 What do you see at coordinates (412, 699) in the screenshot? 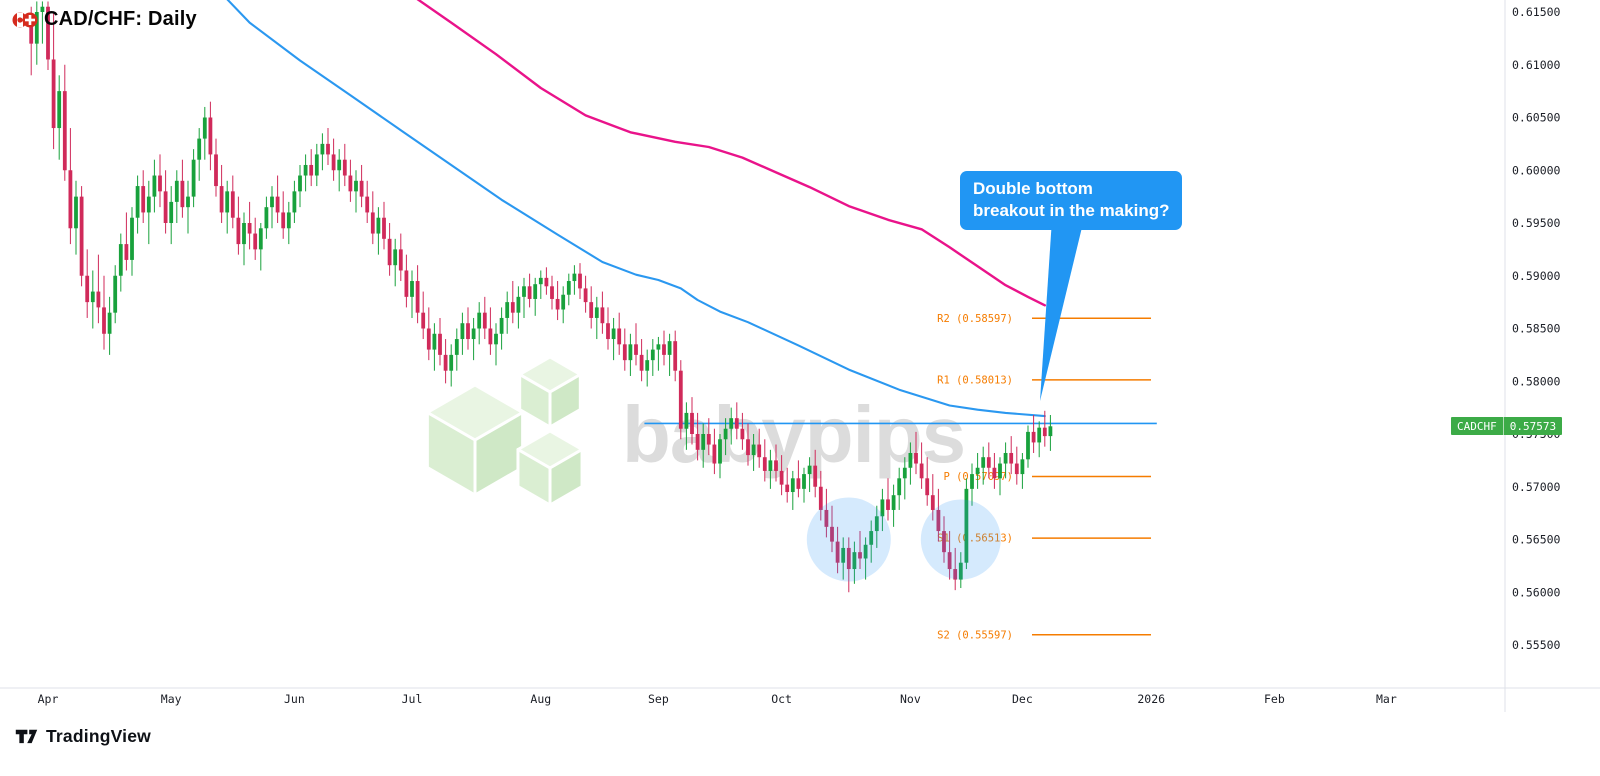
I see `time-axis-label: Jul` at bounding box center [412, 699].